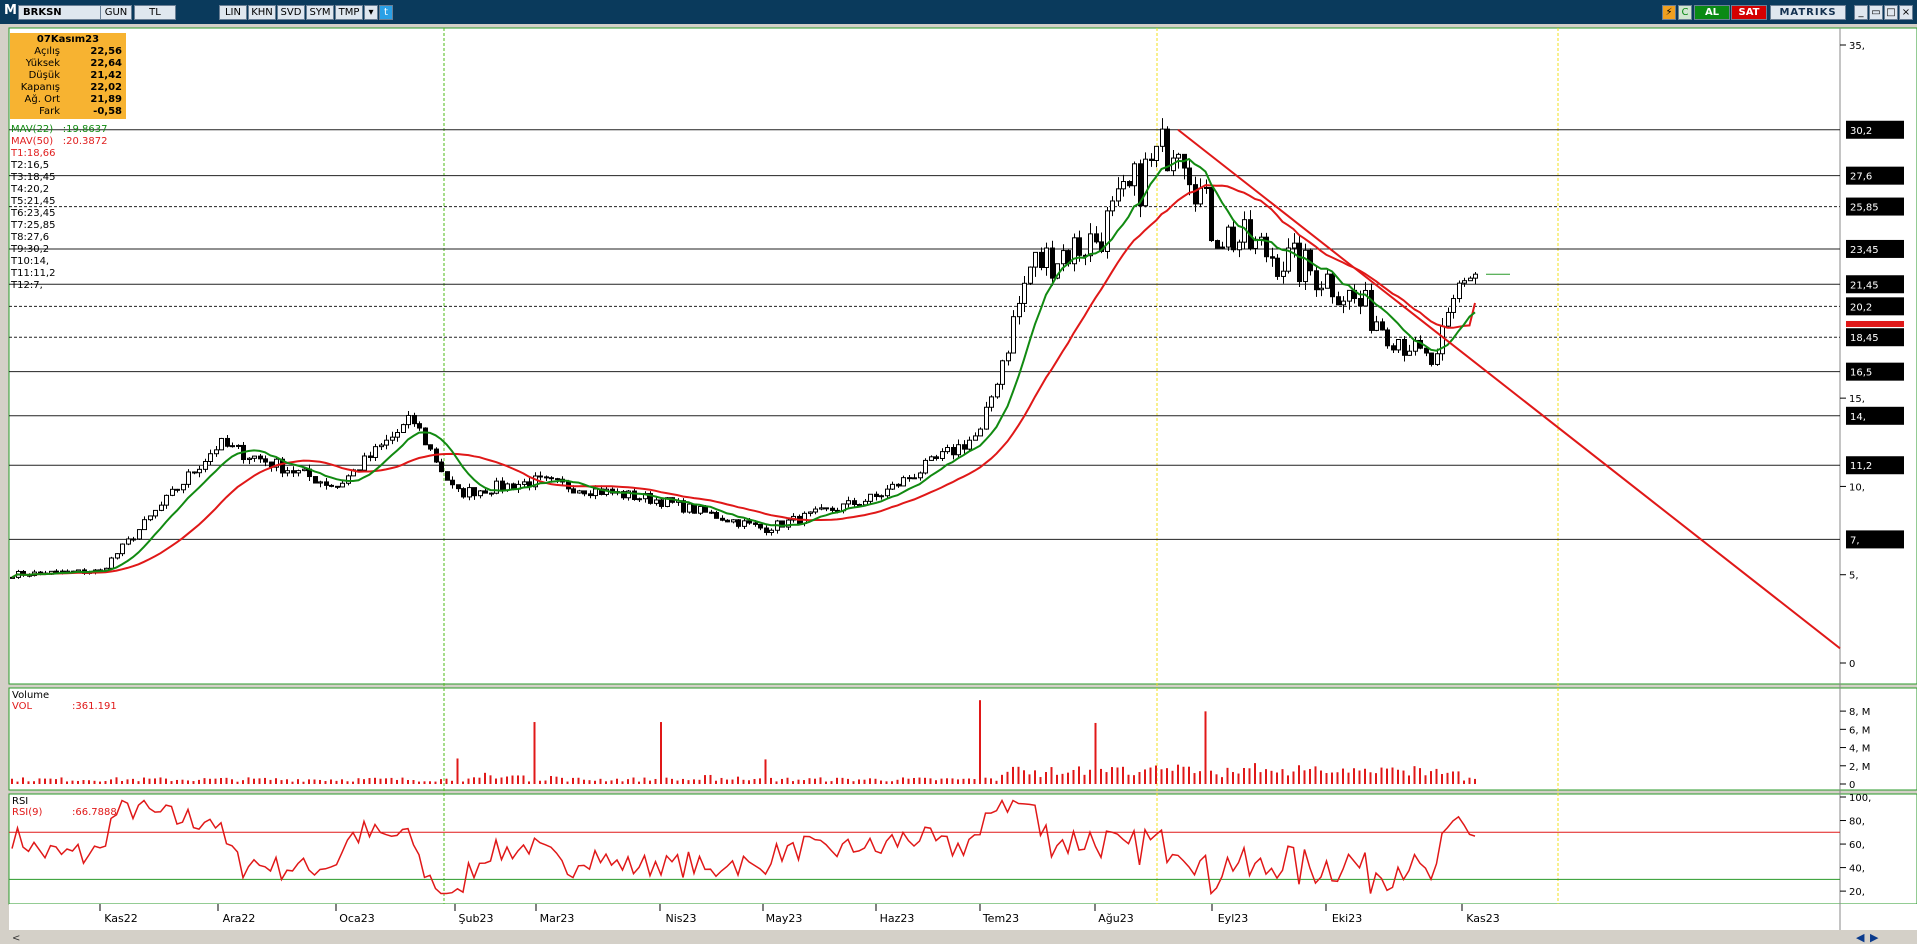 The image size is (1917, 944). Describe the element at coordinates (262, 12) in the screenshot. I see `khn-button: KHN` at that location.